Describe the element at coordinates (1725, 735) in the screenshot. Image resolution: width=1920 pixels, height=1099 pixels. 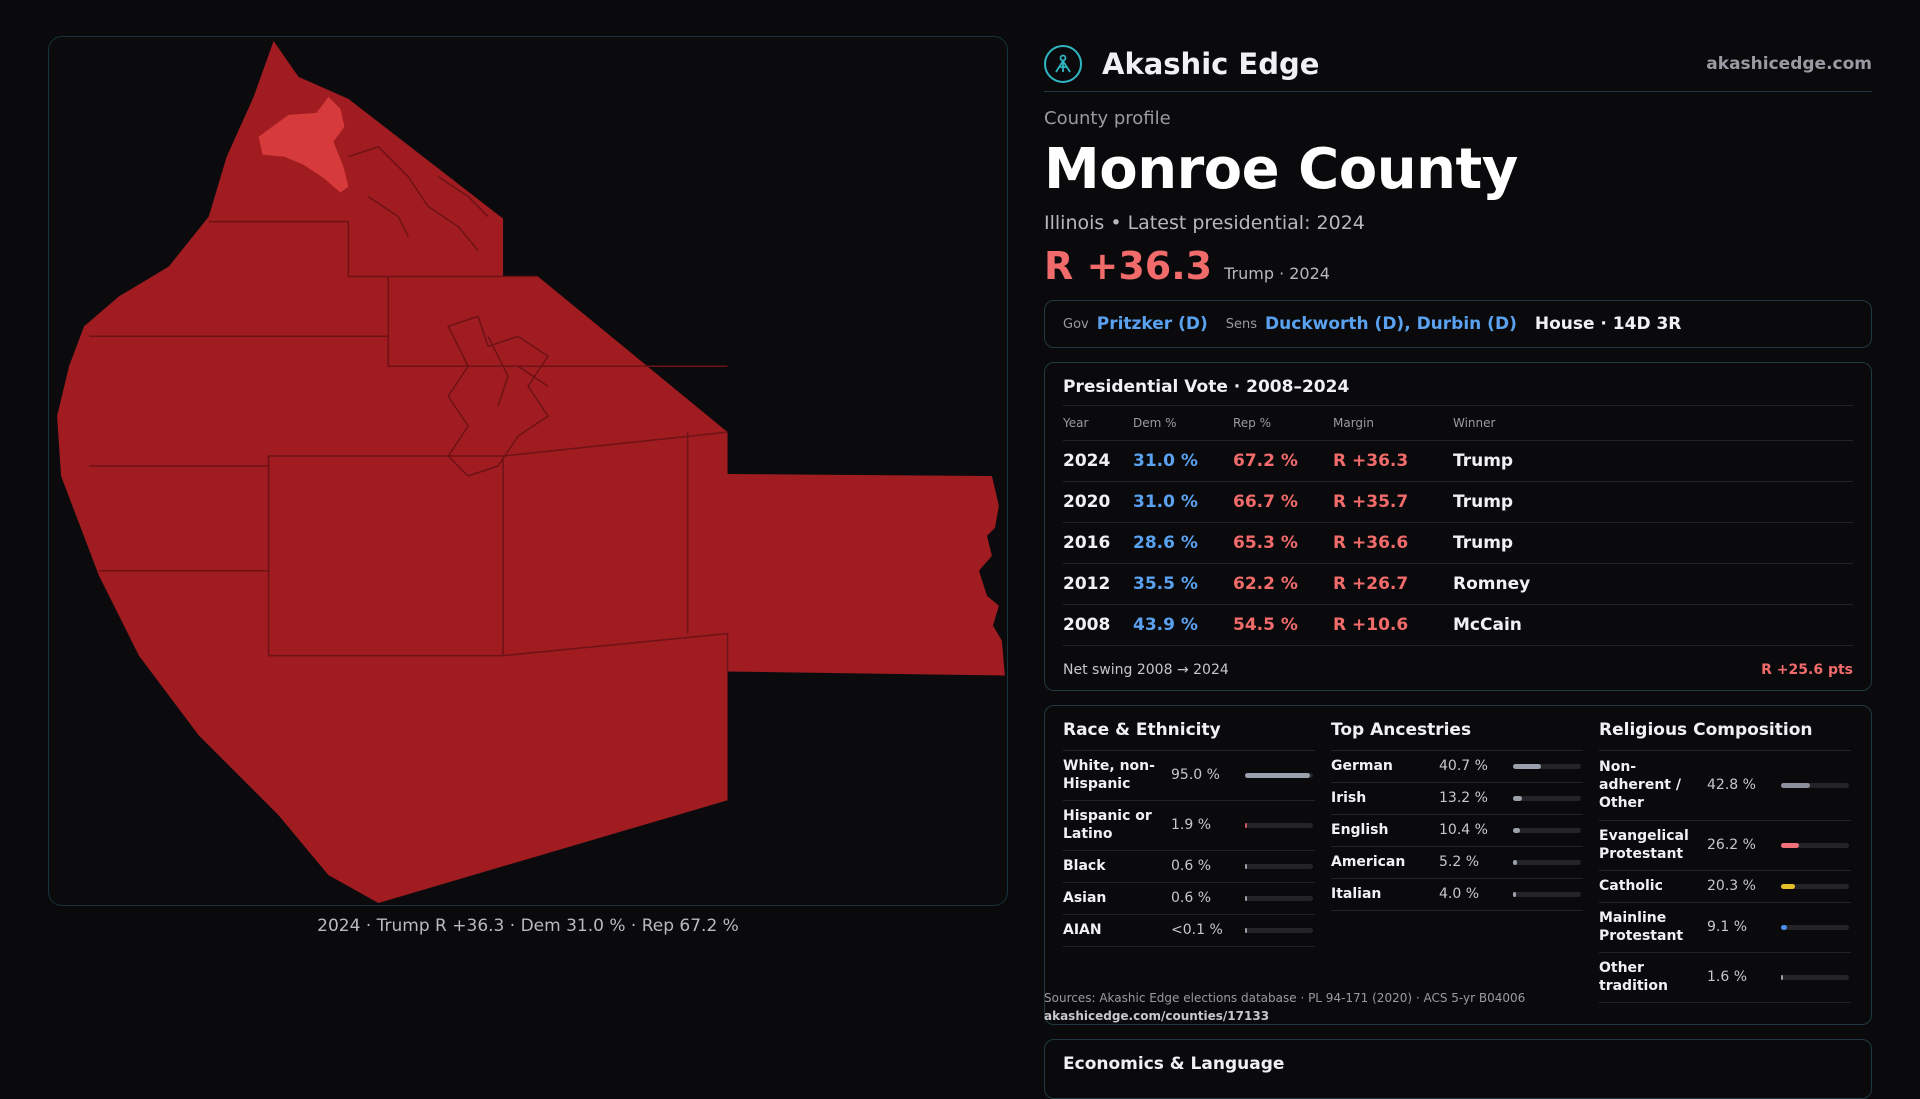
I see `religion-title: Religious Composition` at that location.